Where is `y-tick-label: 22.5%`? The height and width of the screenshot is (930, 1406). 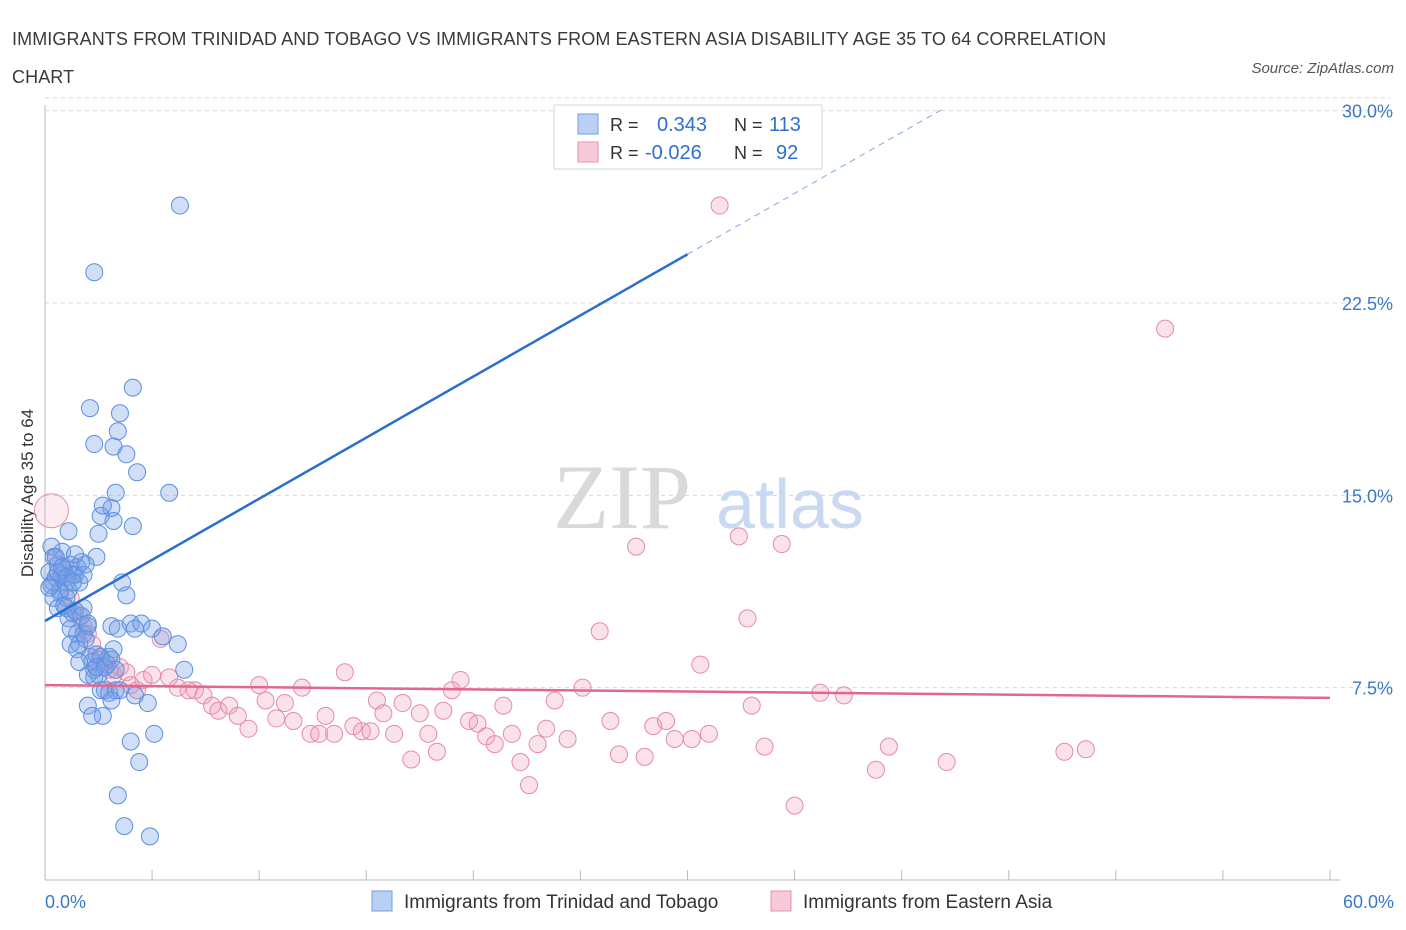 y-tick-label: 22.5% is located at coordinates (1367, 304).